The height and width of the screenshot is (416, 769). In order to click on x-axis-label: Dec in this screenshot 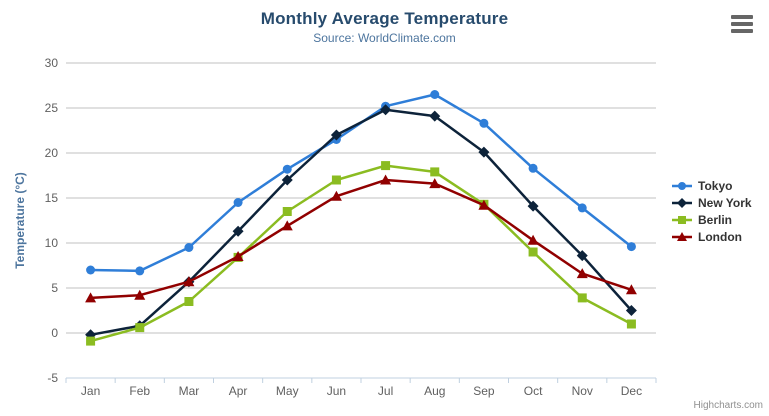, I will do `click(631, 391)`.